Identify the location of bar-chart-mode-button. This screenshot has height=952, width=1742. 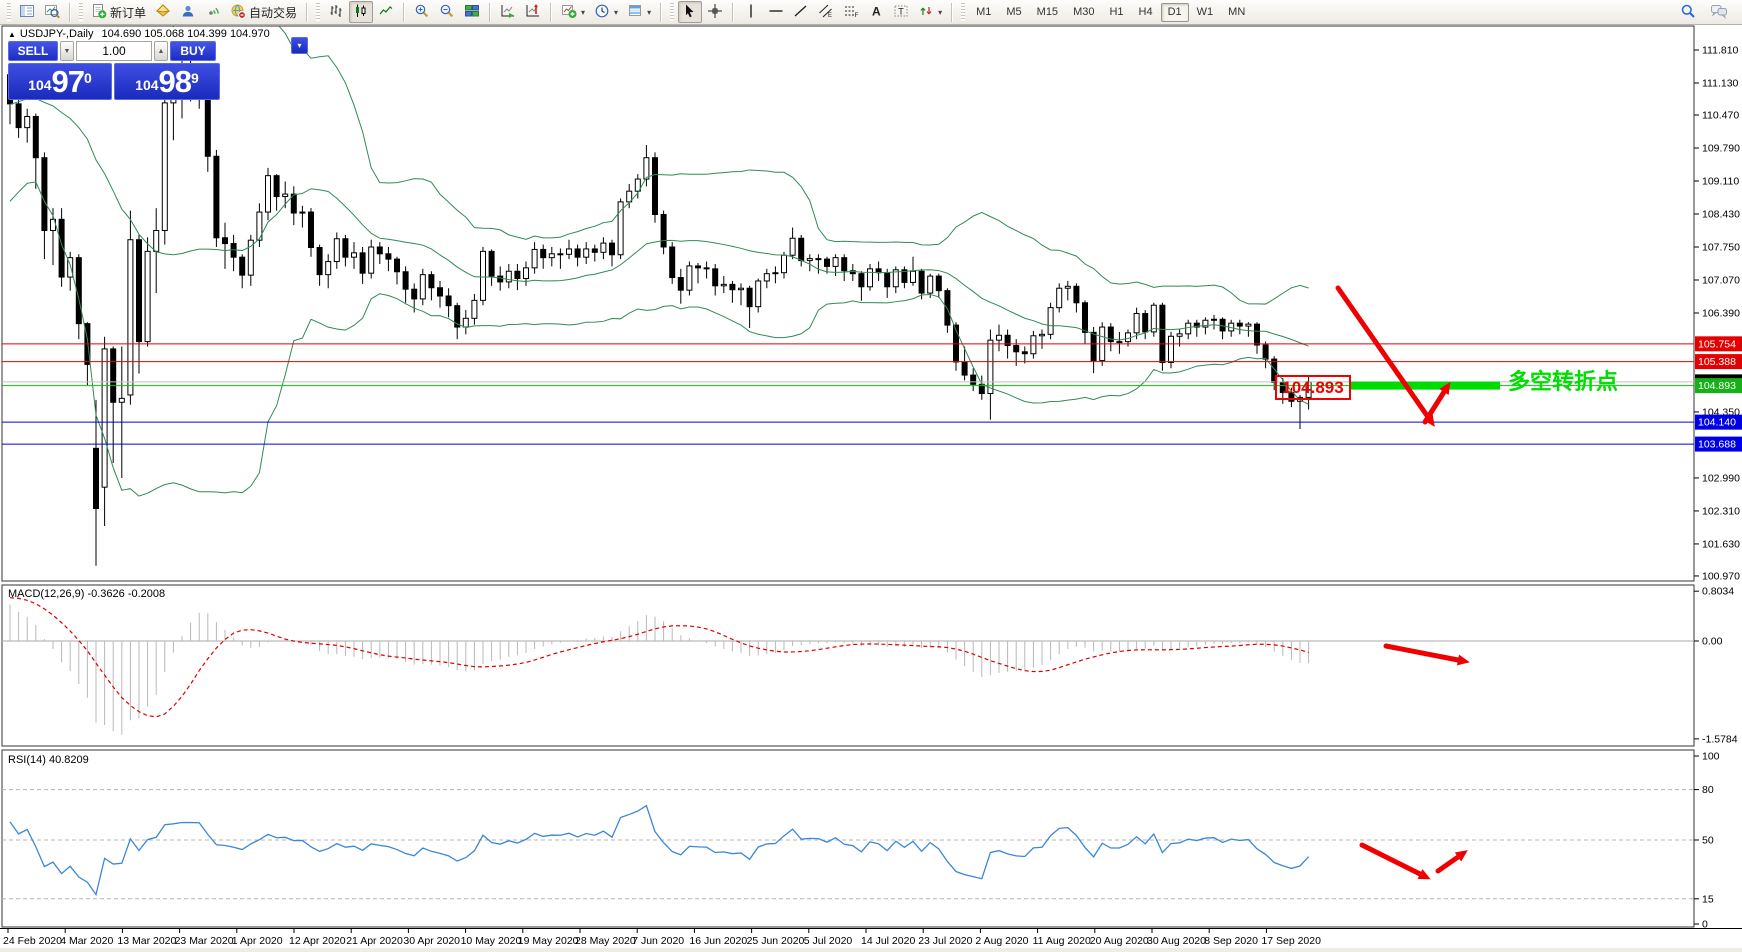
(336, 12).